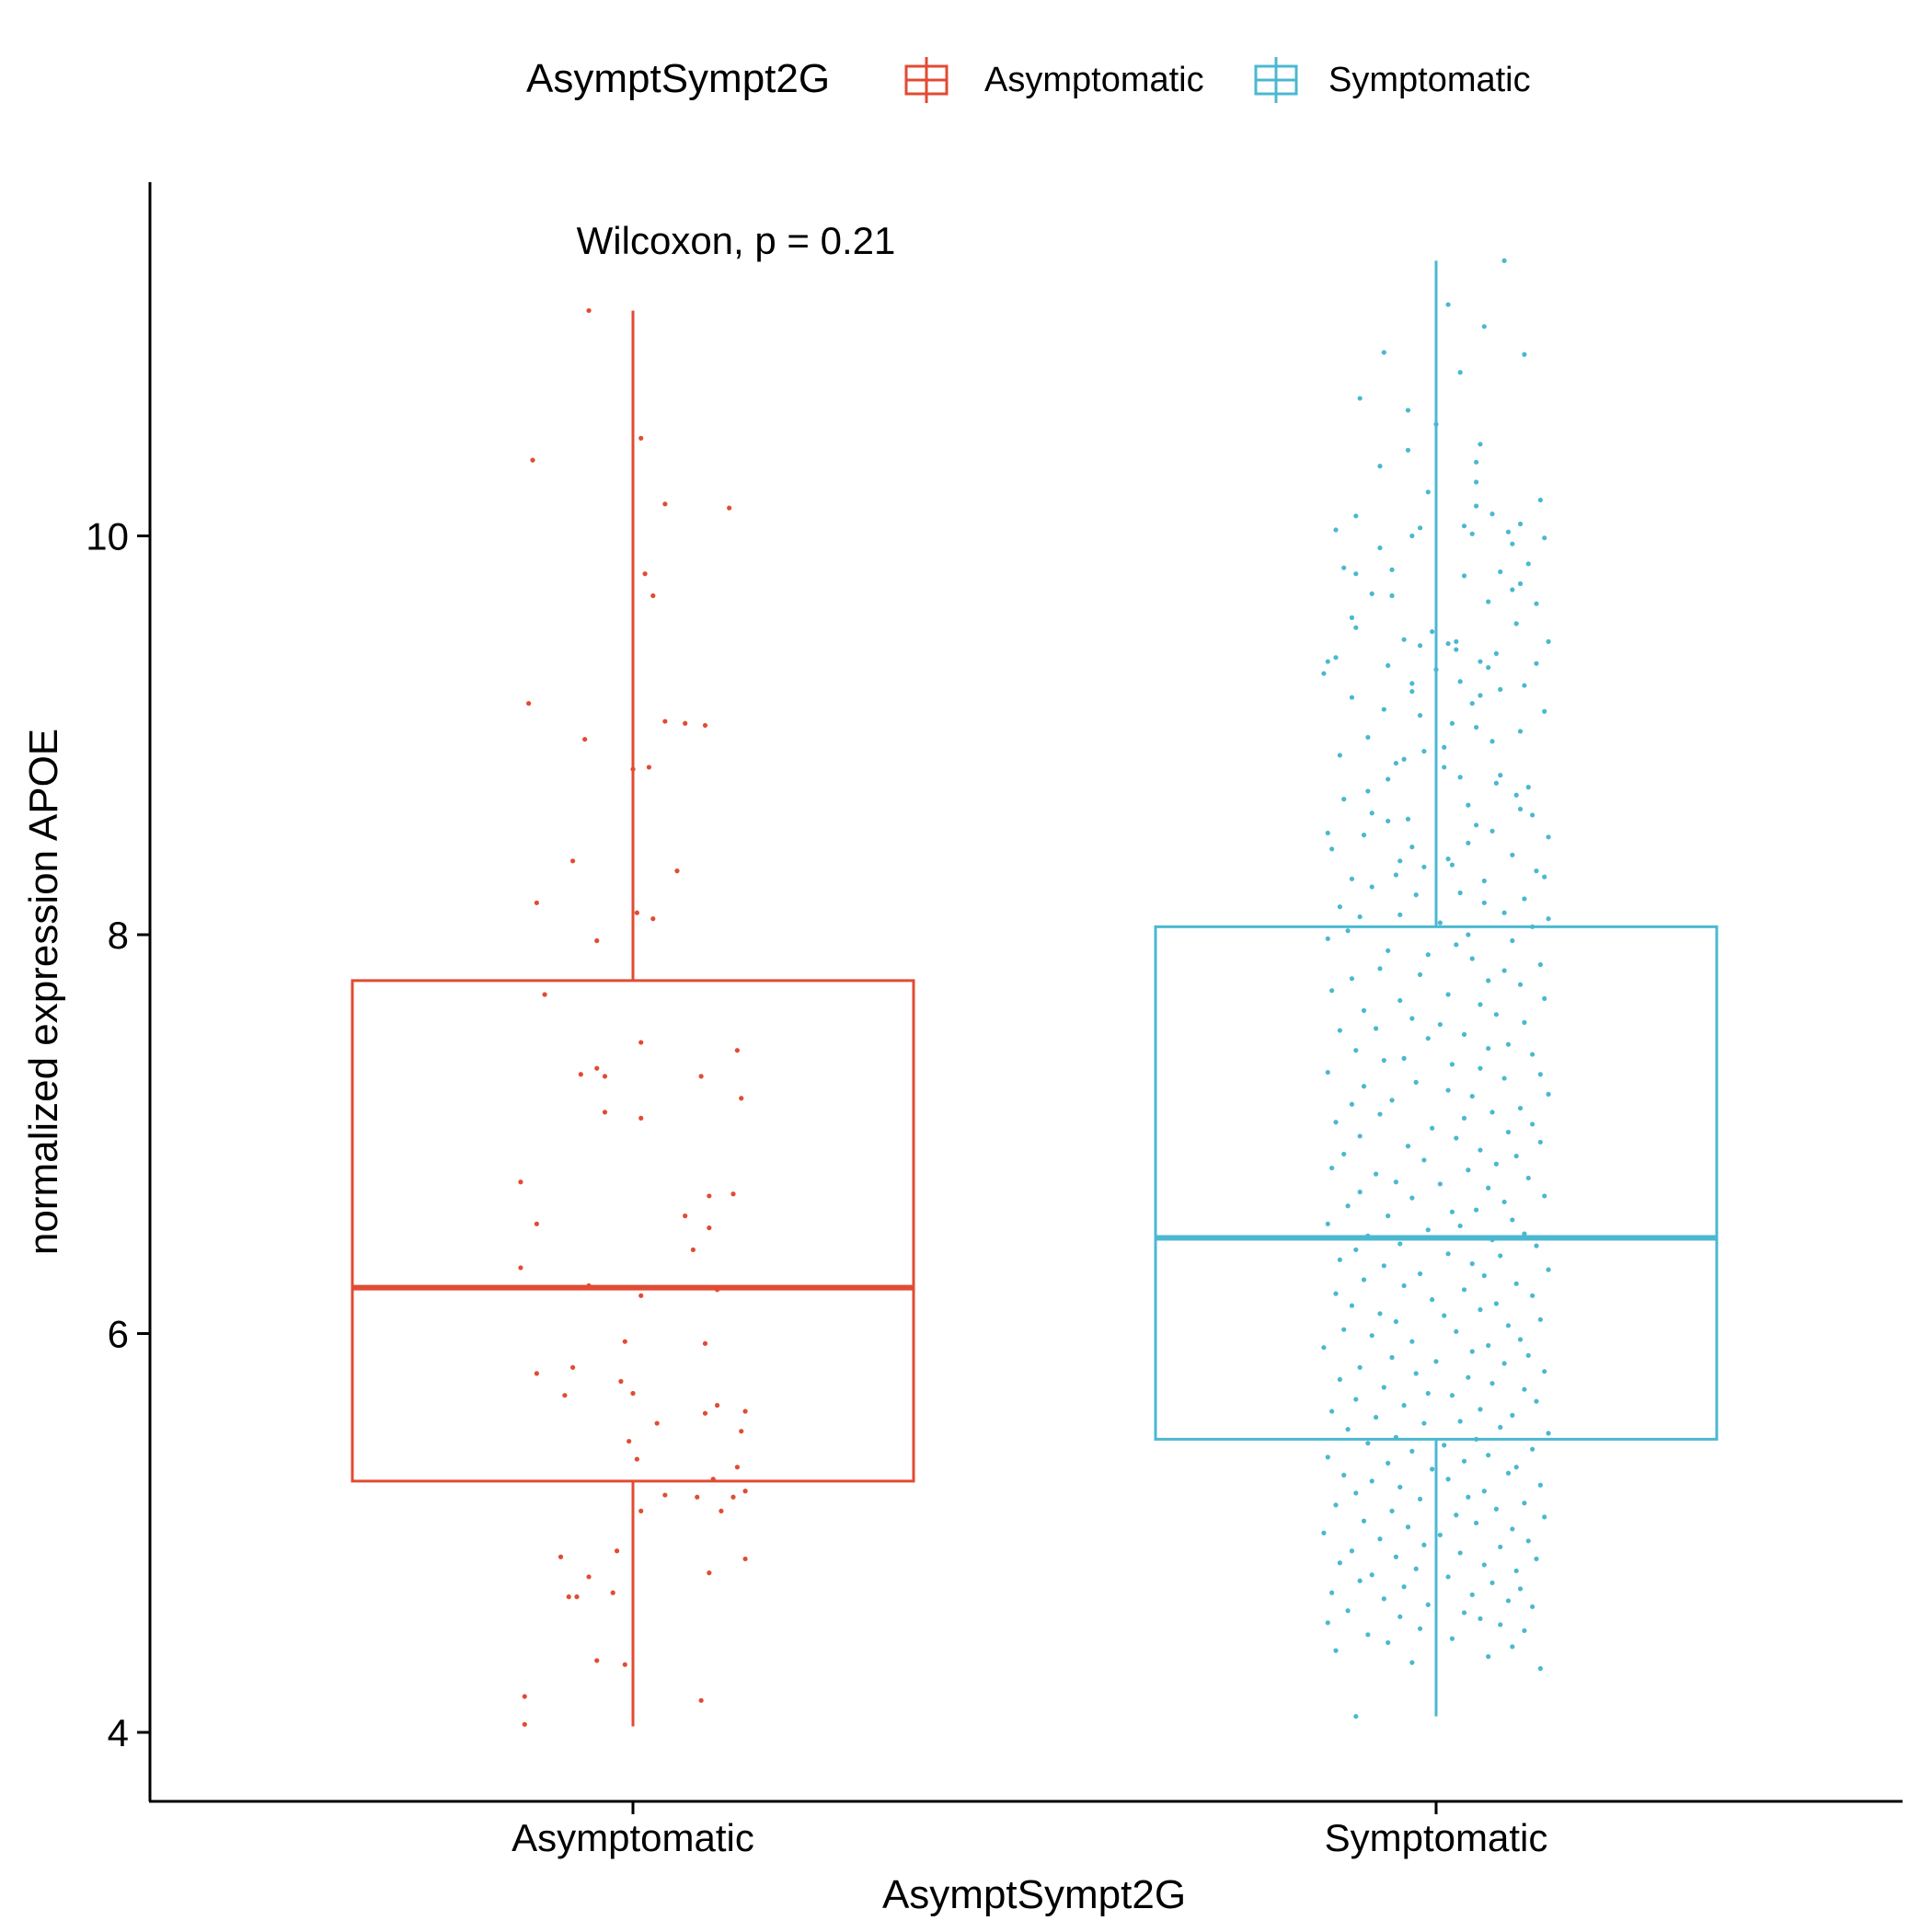  I want to click on y-tick-label-6: 6, so click(118, 1334).